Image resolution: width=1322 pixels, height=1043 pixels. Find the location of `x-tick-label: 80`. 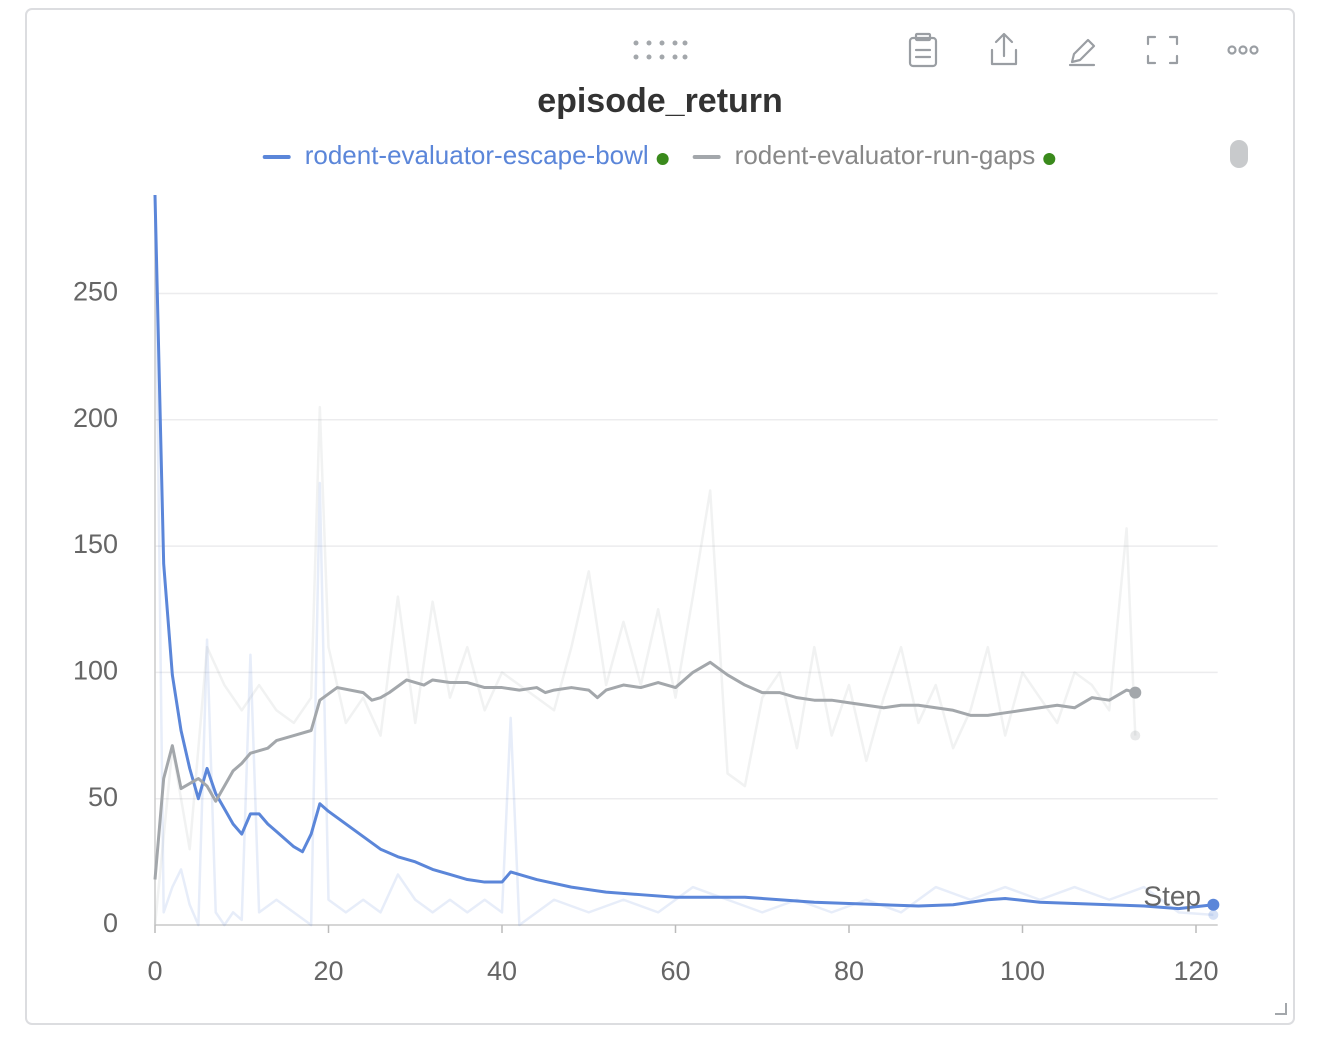

x-tick-label: 80 is located at coordinates (849, 971).